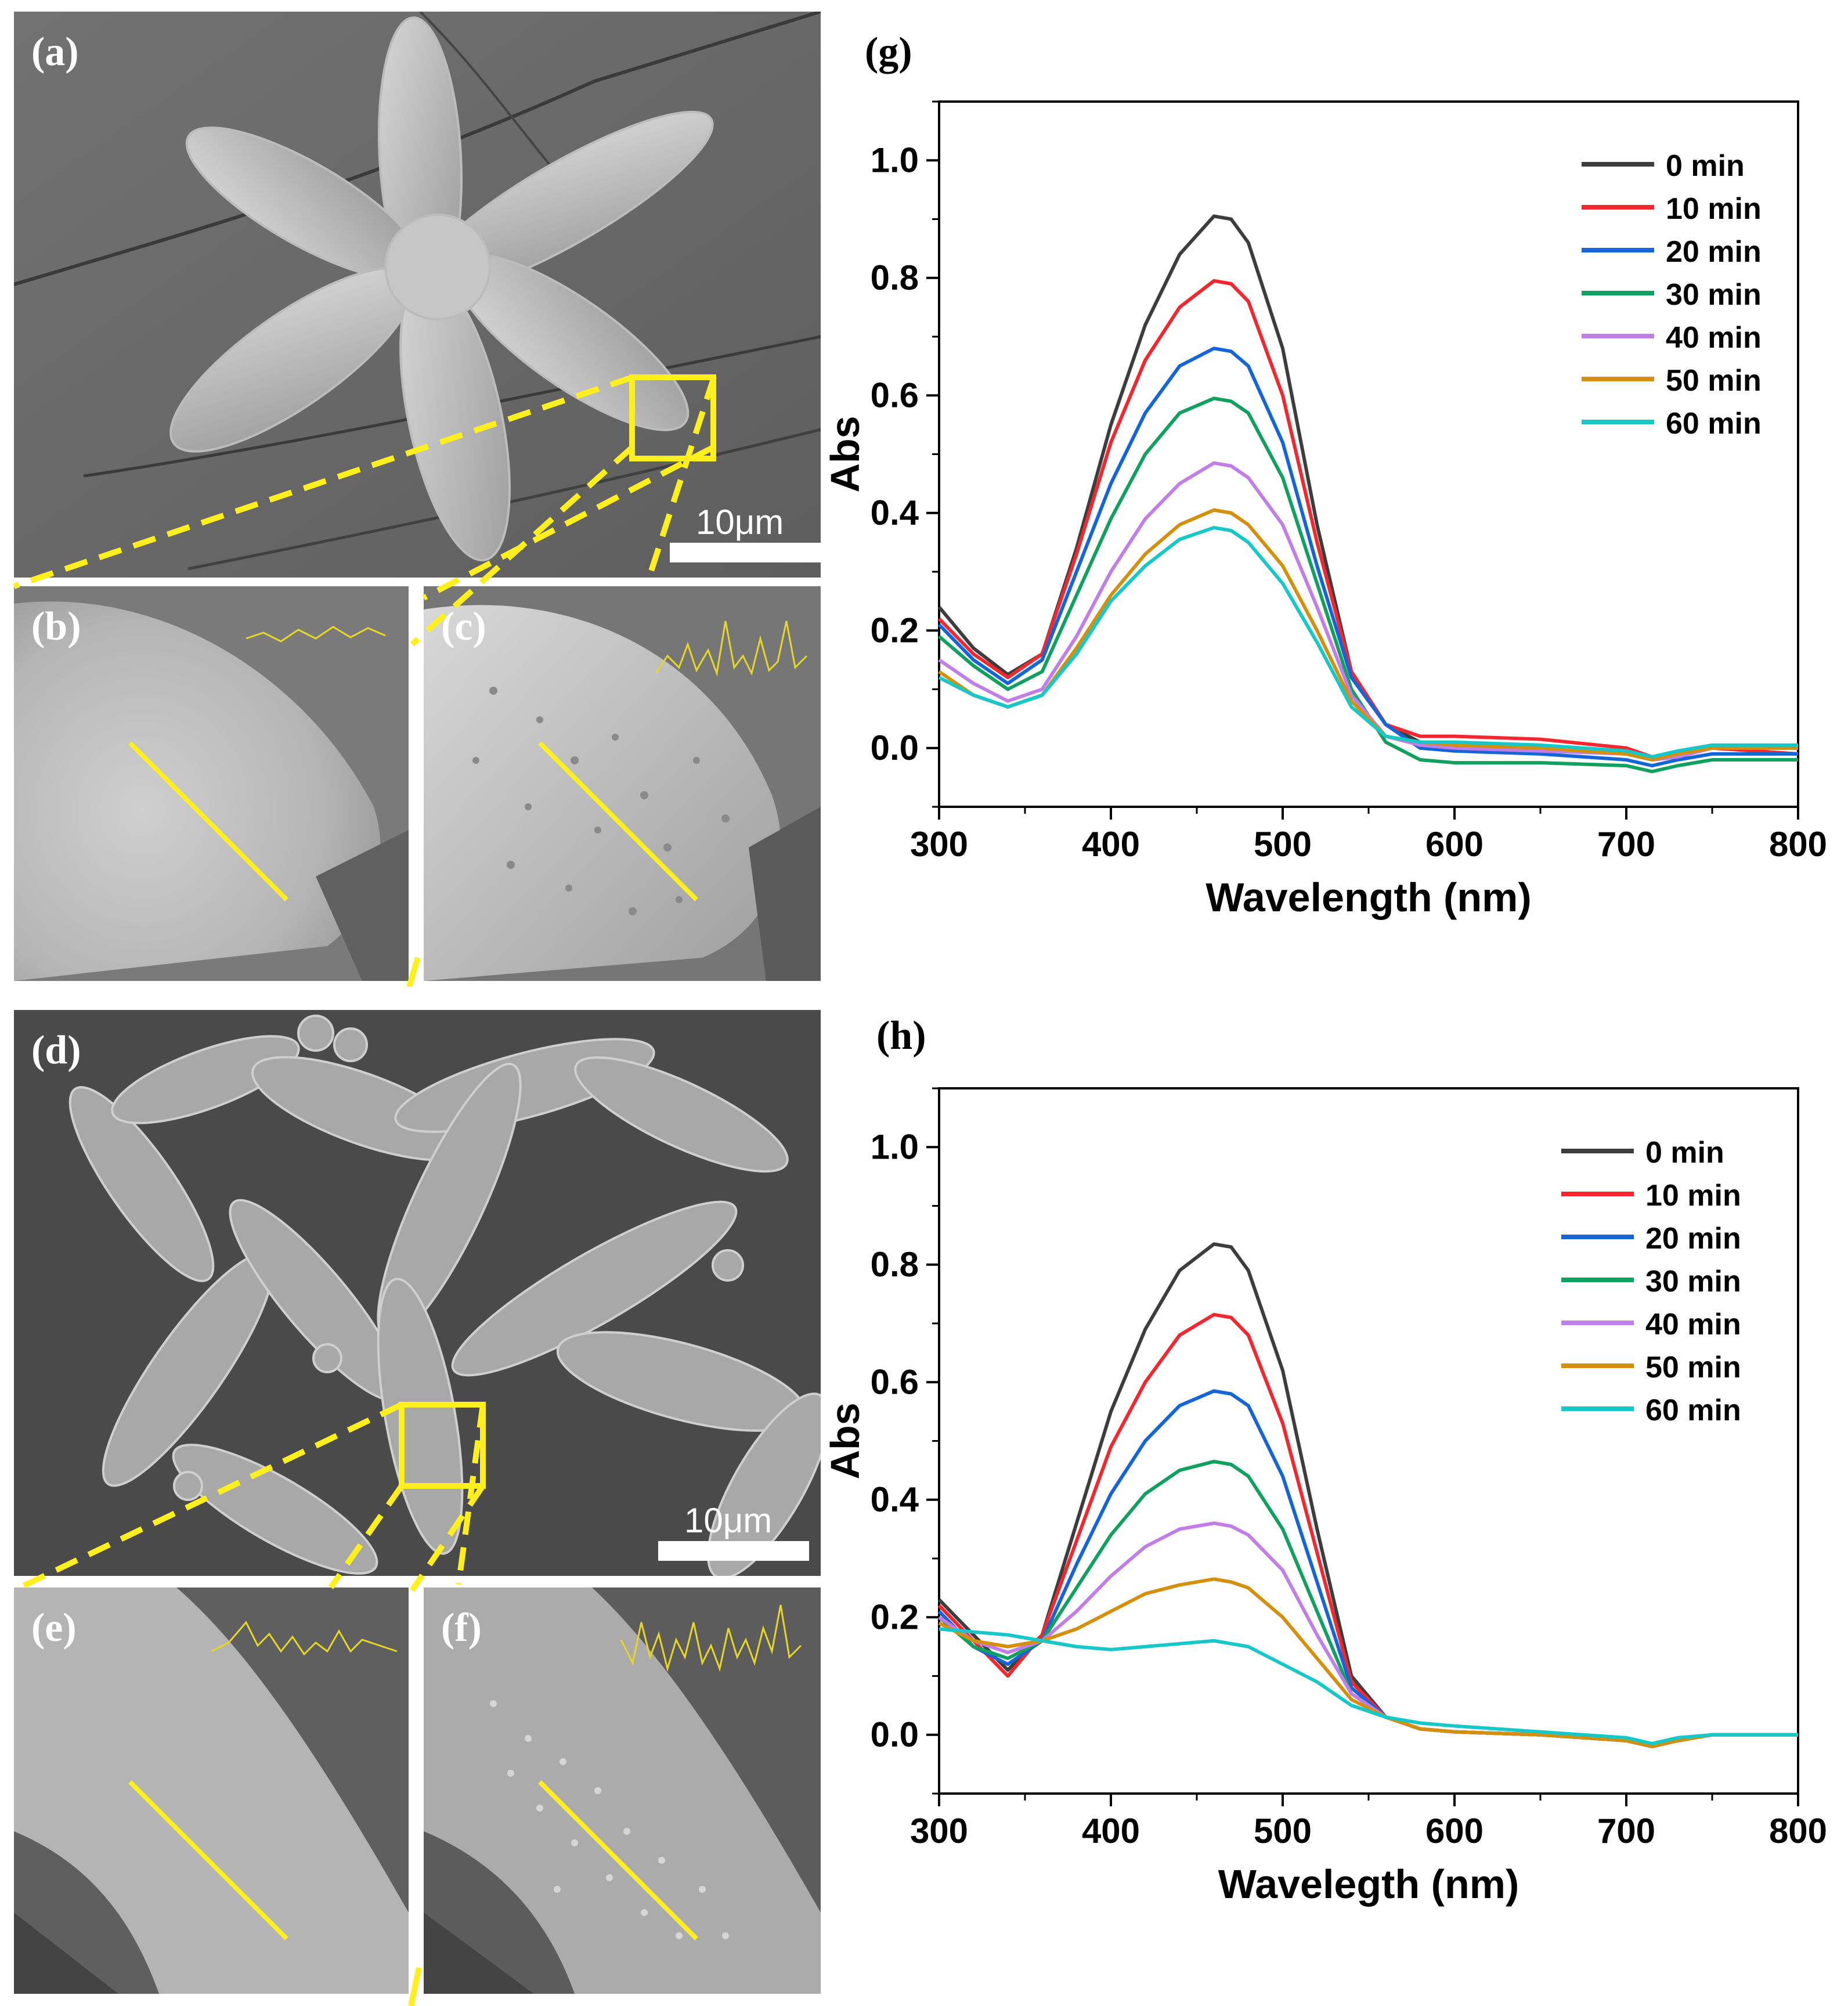 Image resolution: width=1848 pixels, height=2006 pixels. Describe the element at coordinates (672, 417) in the screenshot. I see `zoom-box-a` at that location.